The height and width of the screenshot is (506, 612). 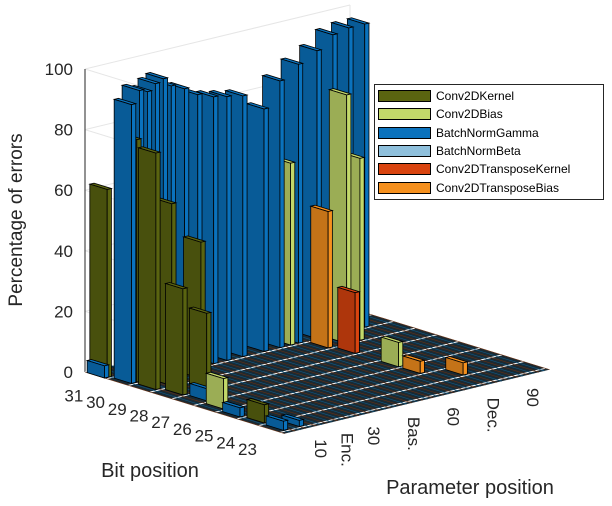 What do you see at coordinates (160, 422) in the screenshot?
I see `bit-tick-label: 27` at bounding box center [160, 422].